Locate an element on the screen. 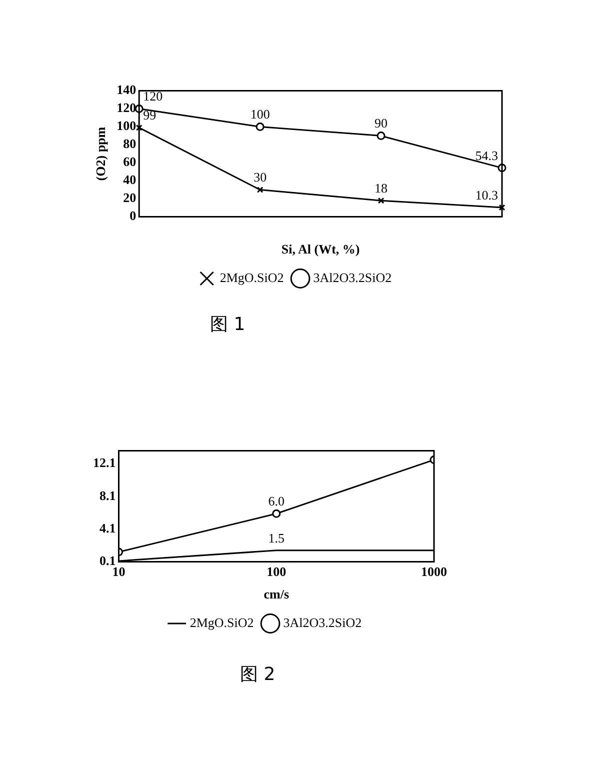 The width and height of the screenshot is (612, 769). y-tick-label: 20 is located at coordinates (129, 198).